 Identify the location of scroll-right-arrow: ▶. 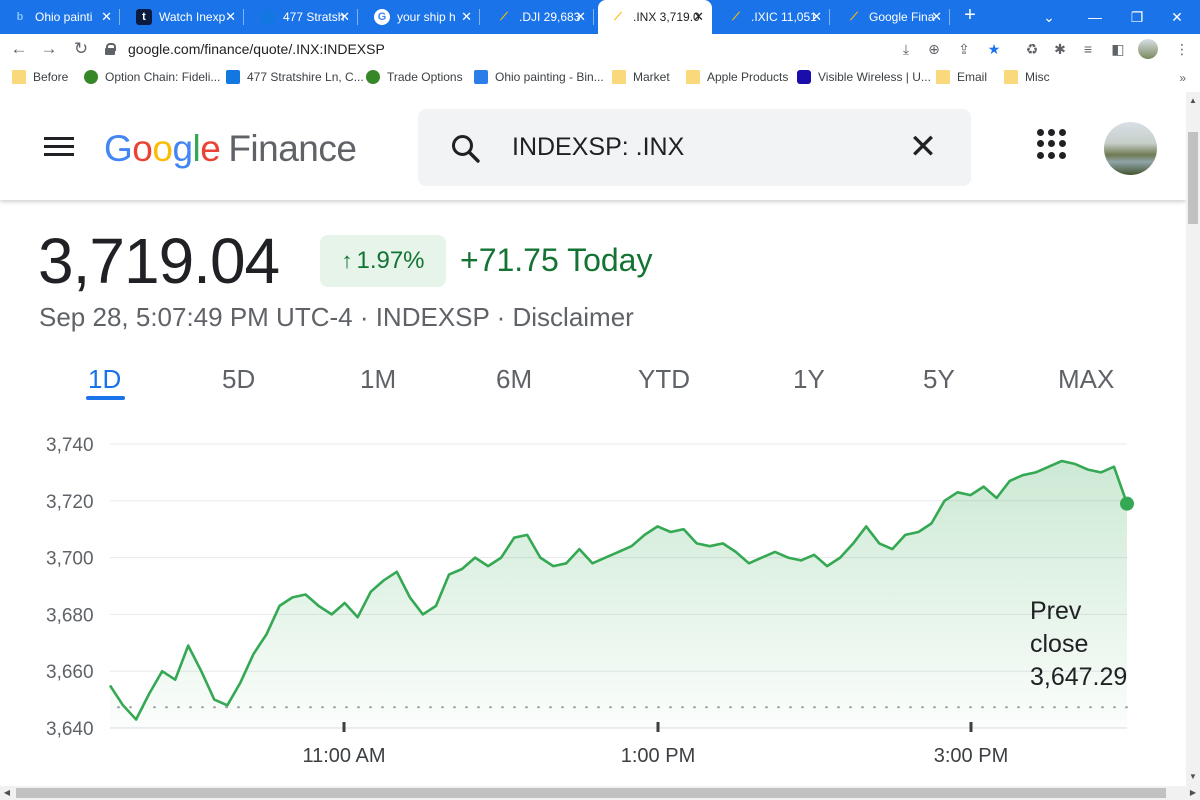
(1193, 792).